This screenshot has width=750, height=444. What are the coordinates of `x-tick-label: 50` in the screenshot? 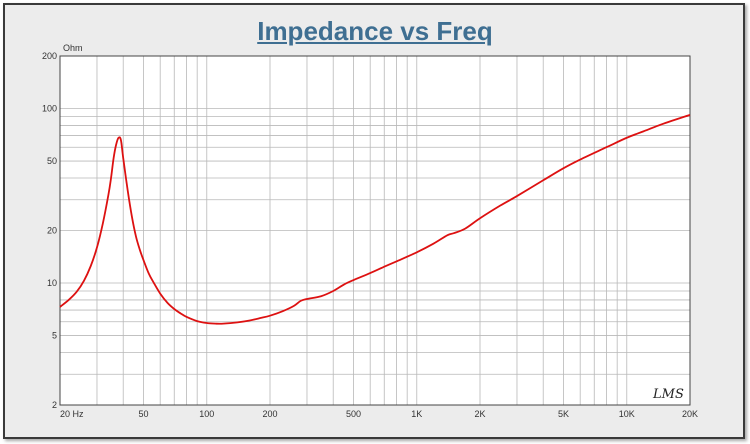 It's located at (144, 414).